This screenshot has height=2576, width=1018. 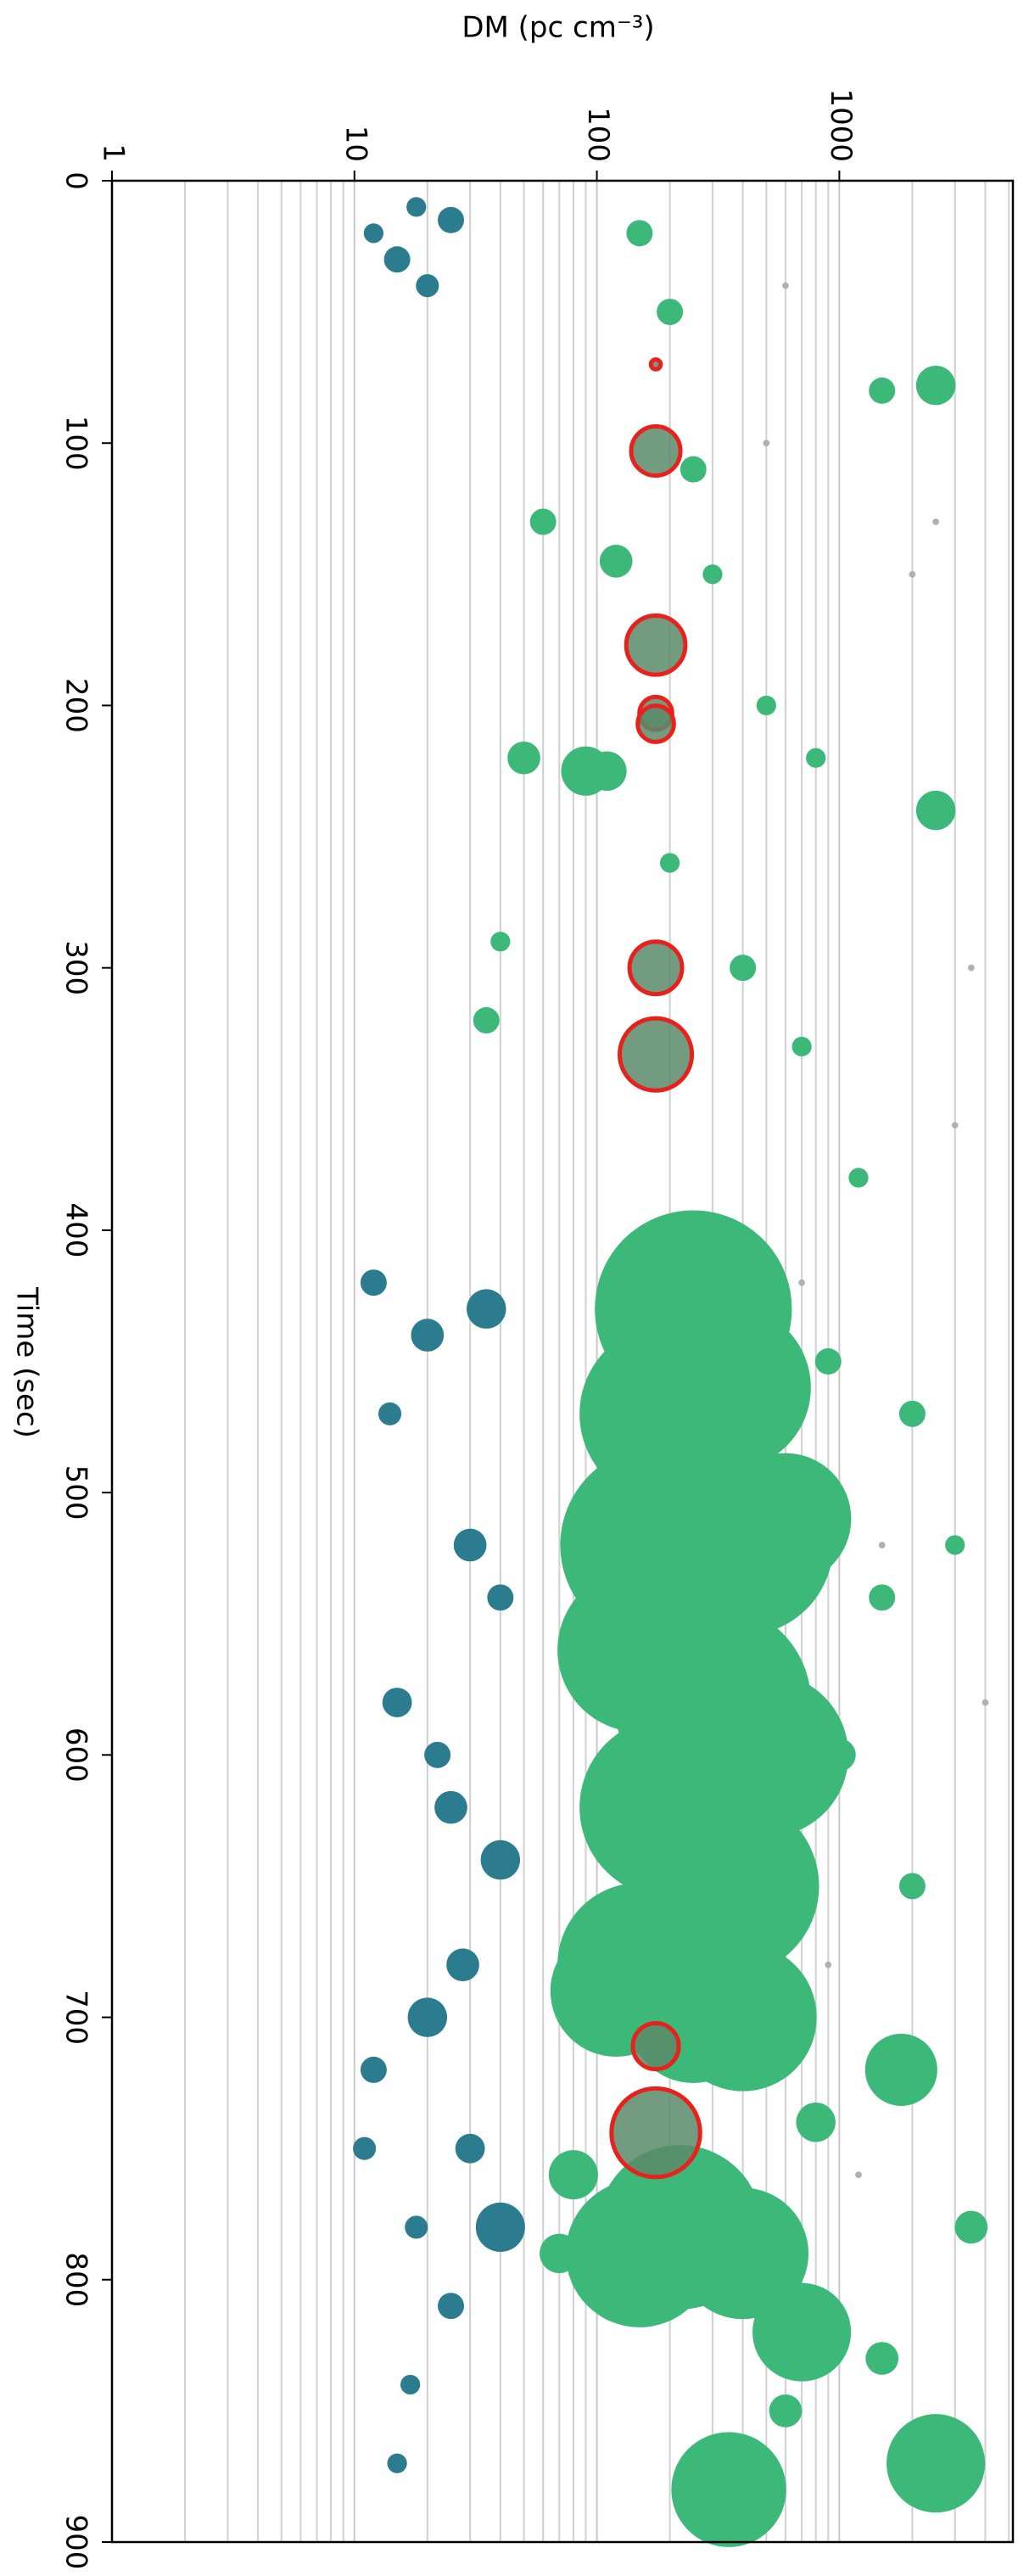 I want to click on x-axis-label: DM (pc cm⁻³), so click(x=557, y=28).